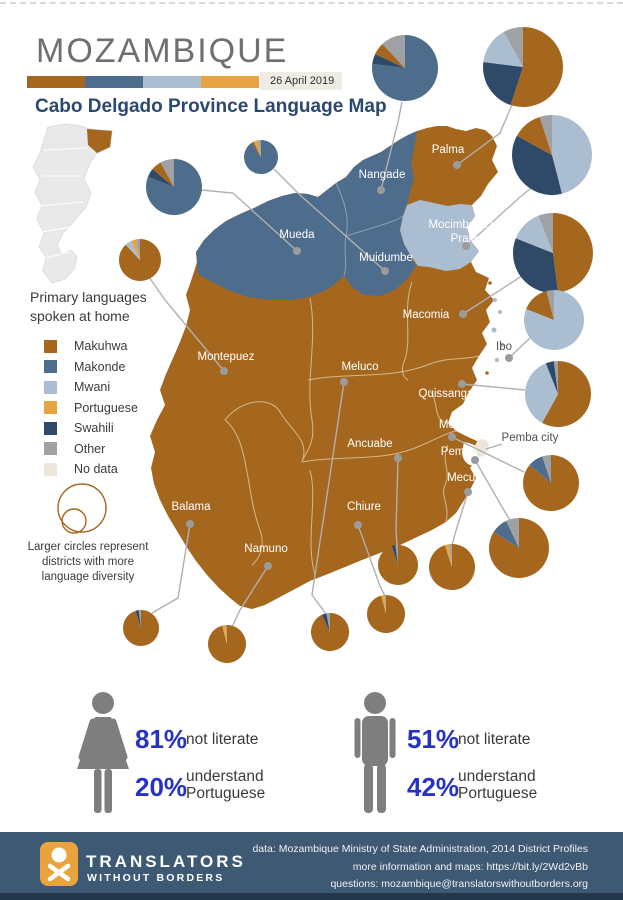 The image size is (623, 900). What do you see at coordinates (90, 448) in the screenshot?
I see `legend-label: Other` at bounding box center [90, 448].